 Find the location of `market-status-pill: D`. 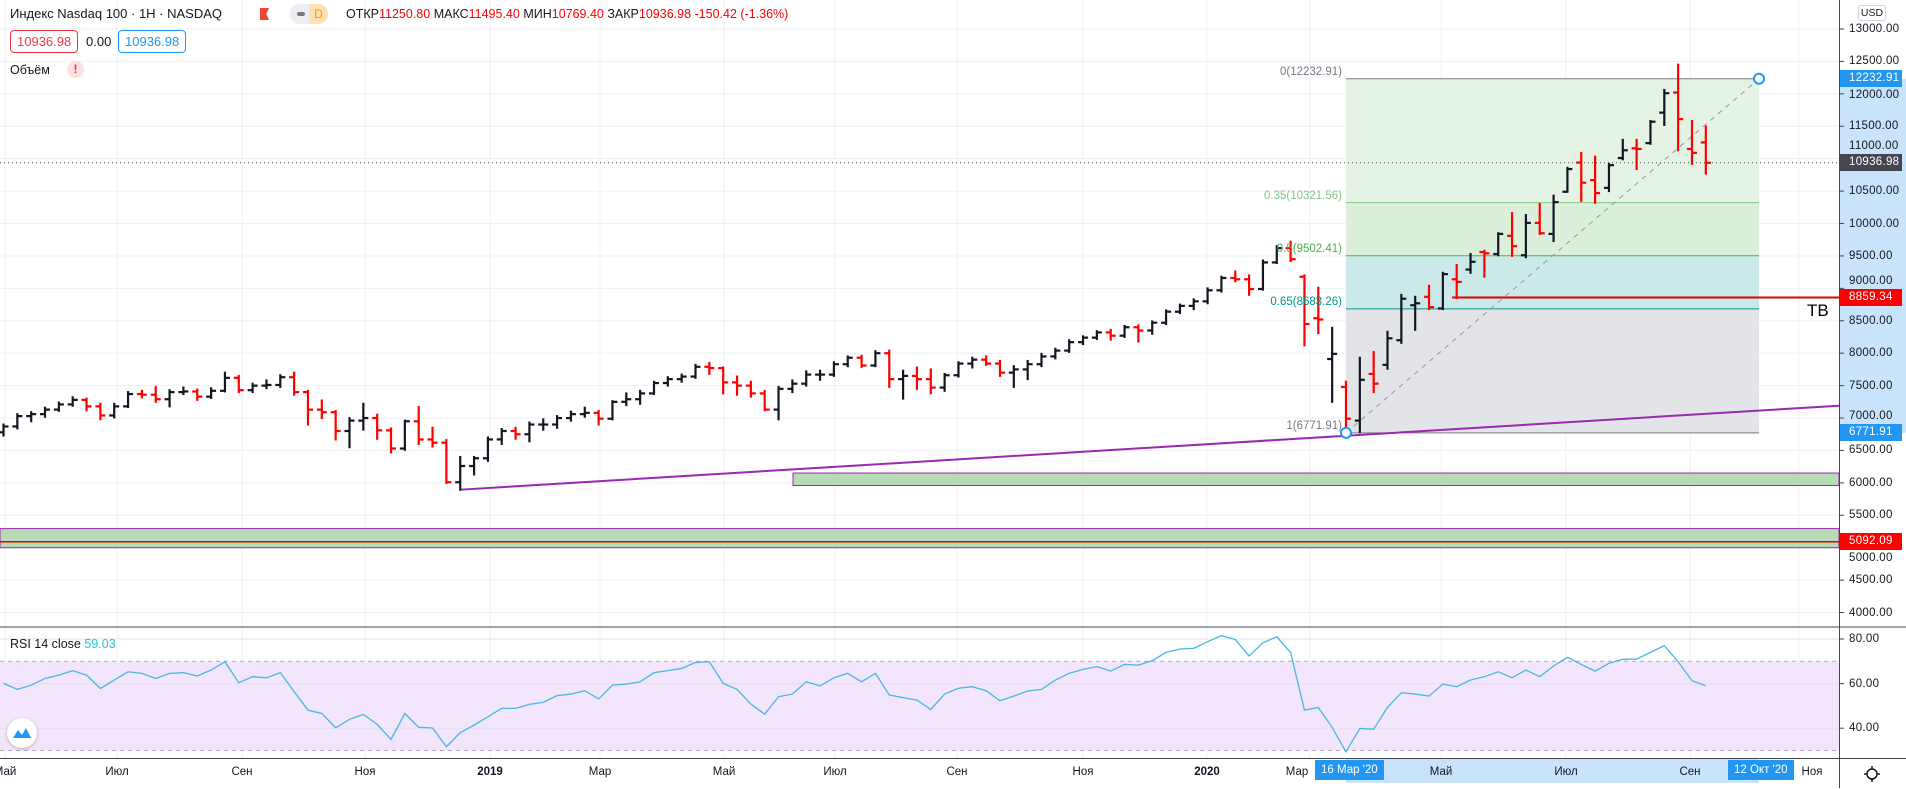

market-status-pill: D is located at coordinates (309, 14).